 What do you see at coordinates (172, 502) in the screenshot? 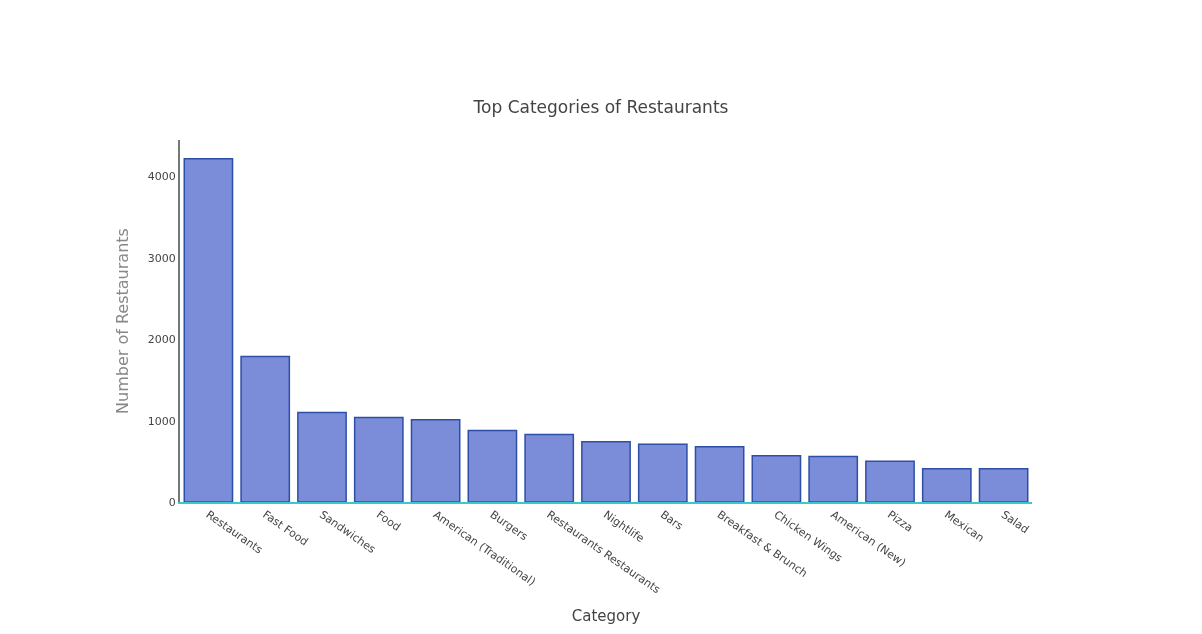
I see `y-tick-label: 0` at bounding box center [172, 502].